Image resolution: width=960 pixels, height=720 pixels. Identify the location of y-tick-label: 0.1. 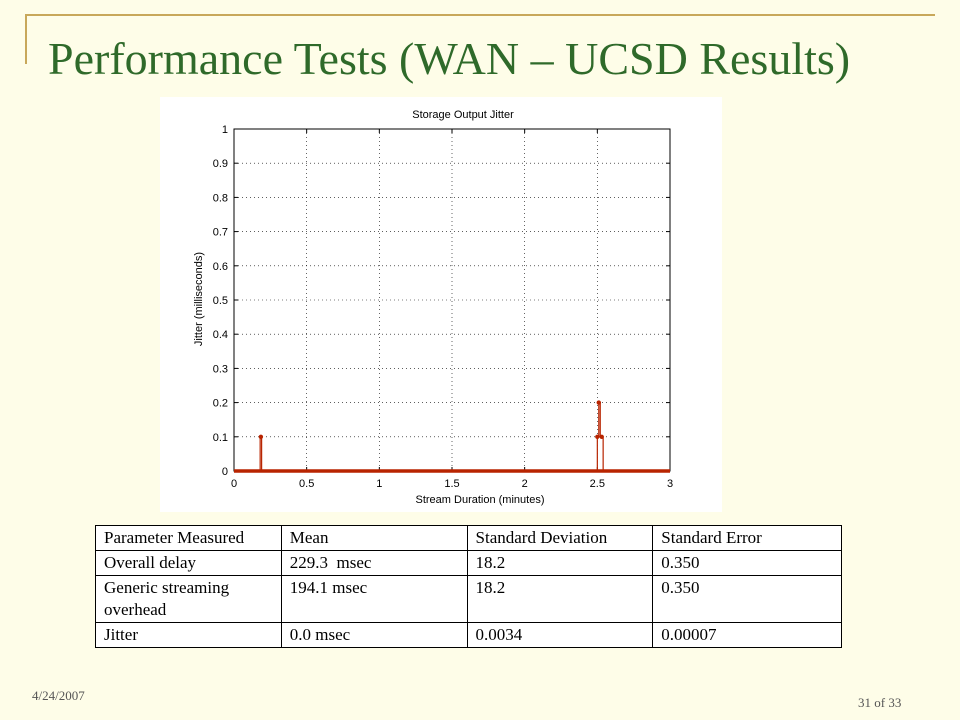
(220, 438).